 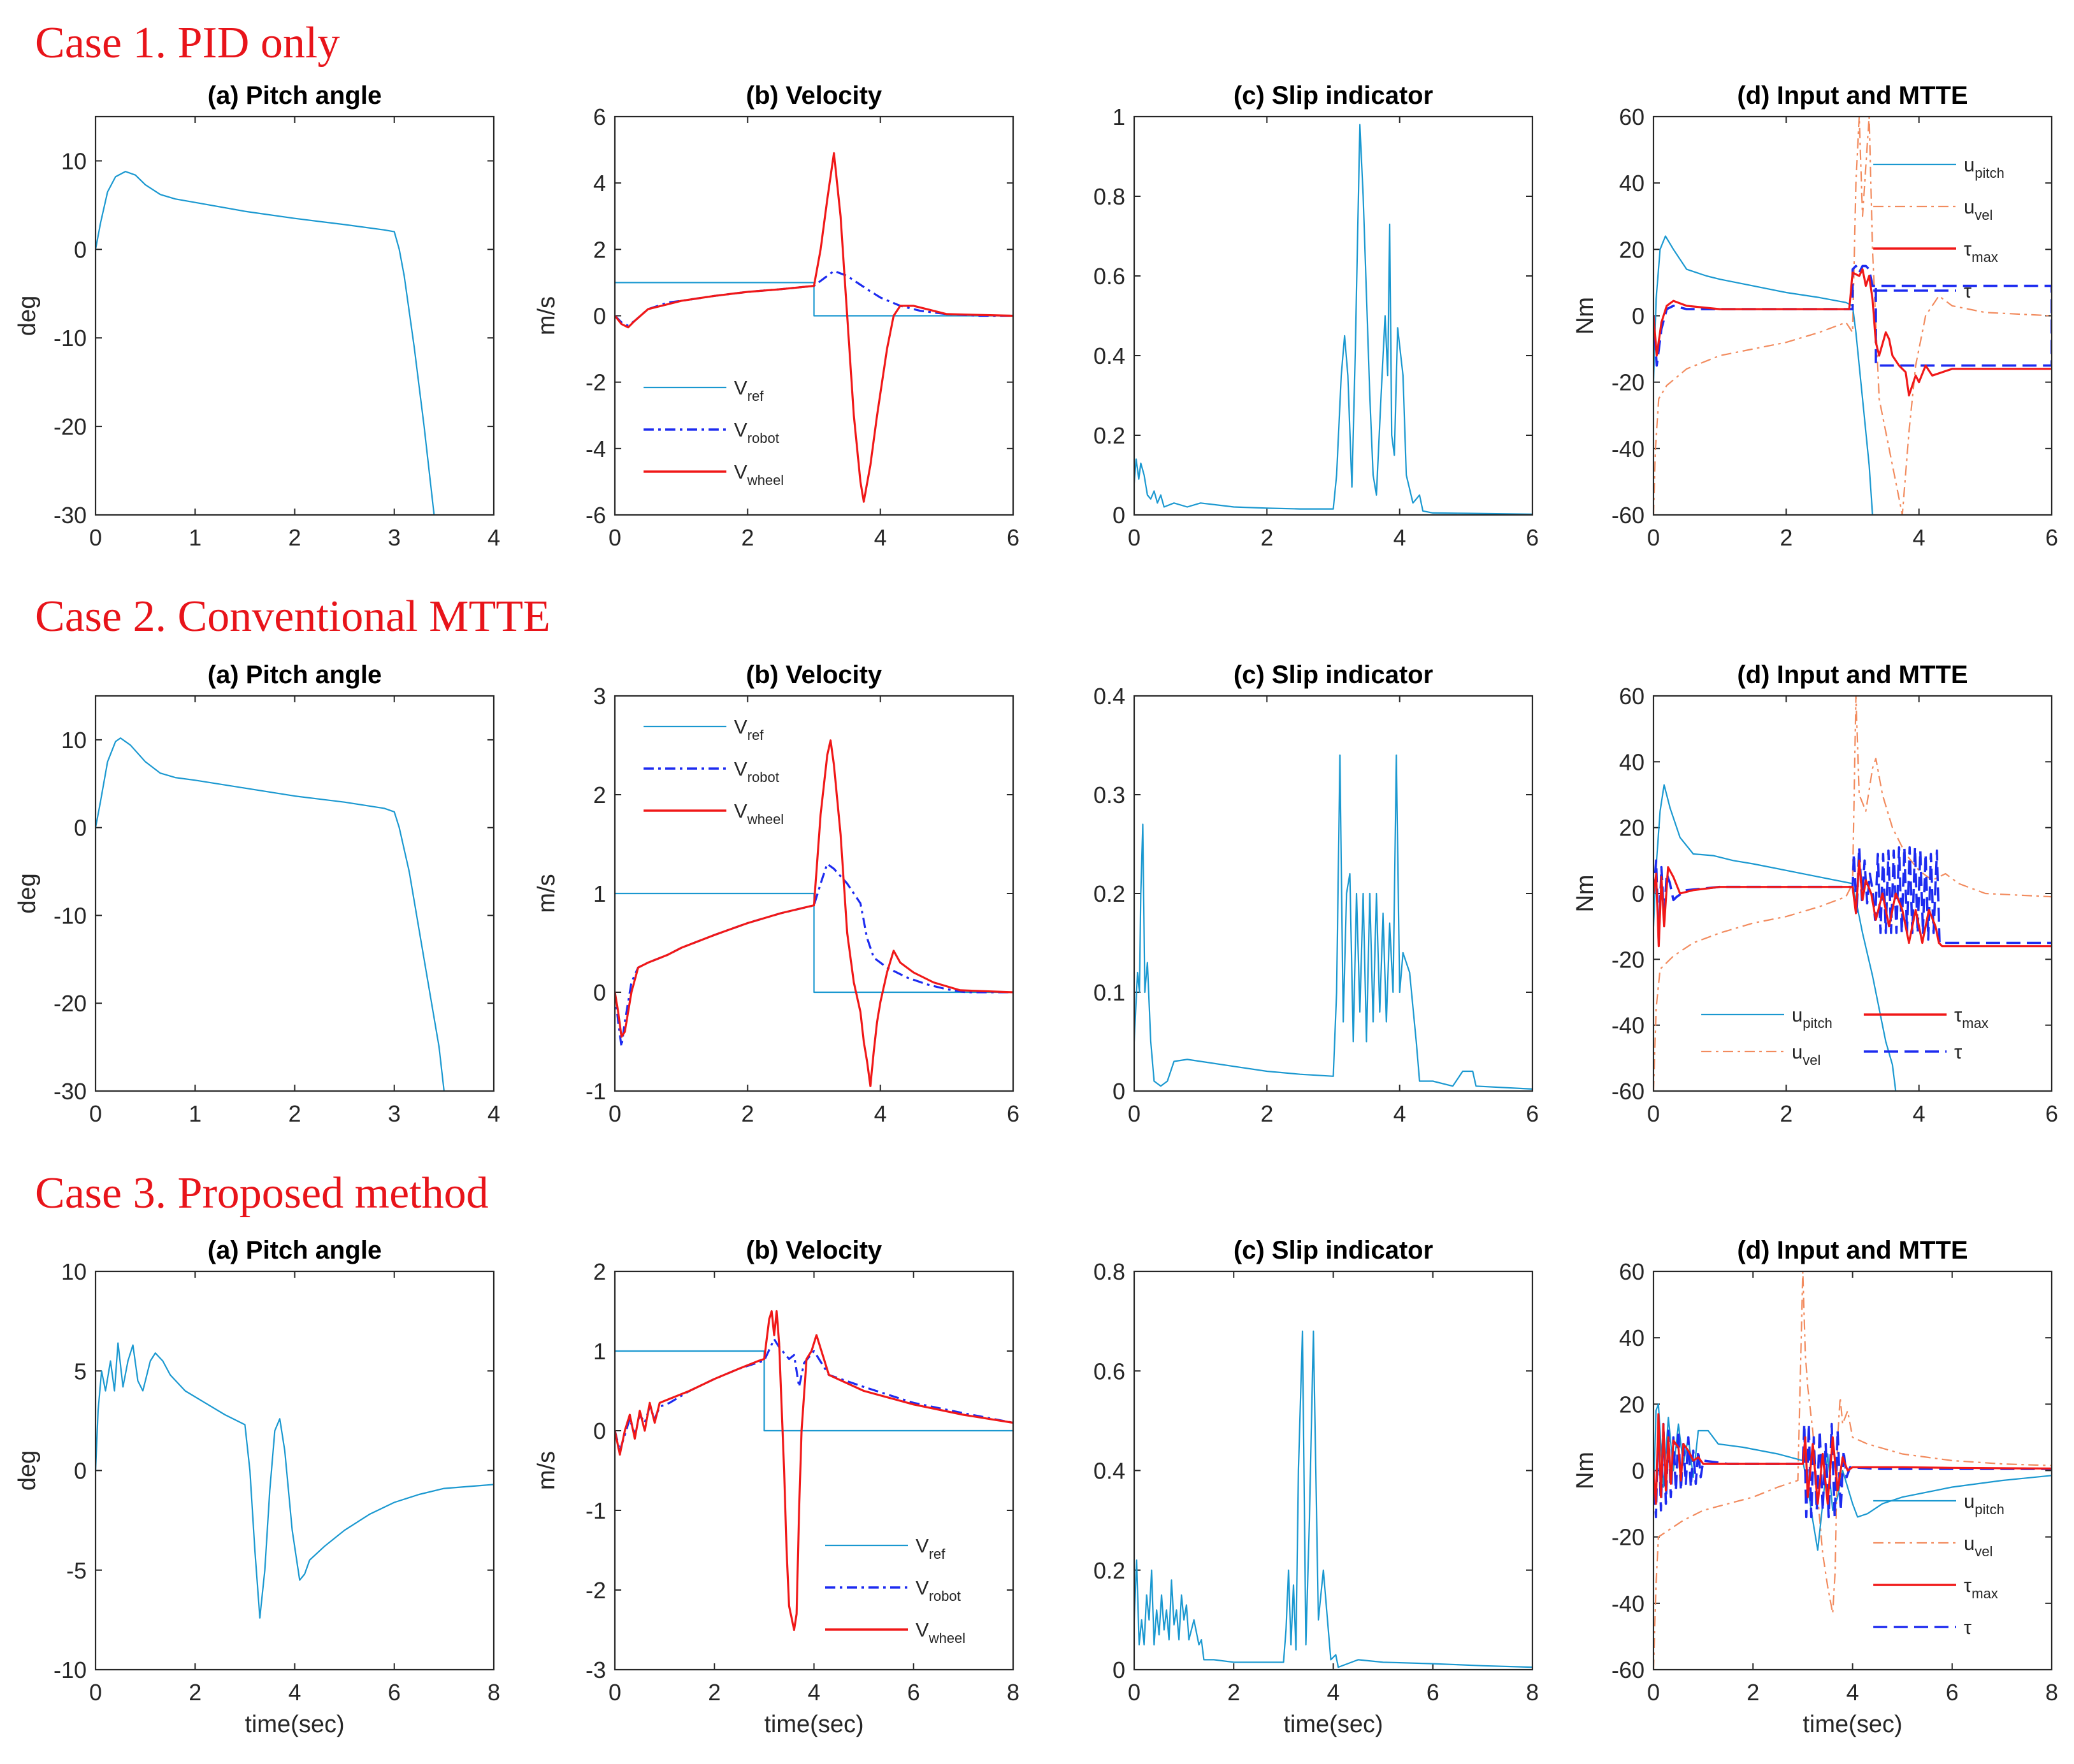 What do you see at coordinates (1968, 291) in the screenshot?
I see `legend-label: τ` at bounding box center [1968, 291].